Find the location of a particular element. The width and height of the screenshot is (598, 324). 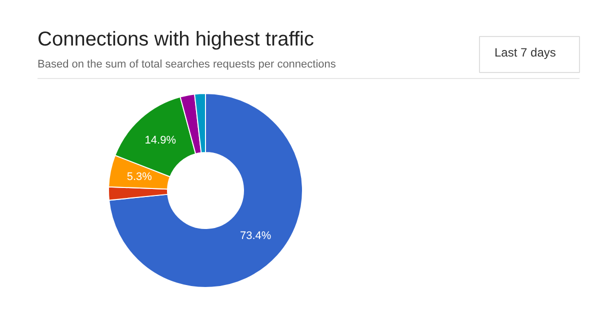

data-label: 14.9% is located at coordinates (160, 140).